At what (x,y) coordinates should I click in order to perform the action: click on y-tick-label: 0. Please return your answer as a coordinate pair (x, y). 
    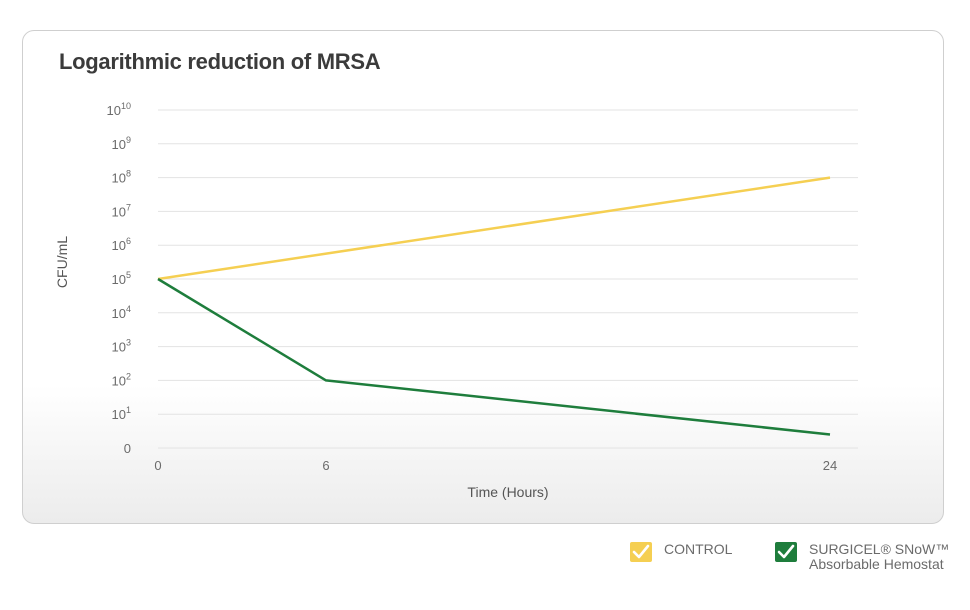
    Looking at the image, I should click on (127, 448).